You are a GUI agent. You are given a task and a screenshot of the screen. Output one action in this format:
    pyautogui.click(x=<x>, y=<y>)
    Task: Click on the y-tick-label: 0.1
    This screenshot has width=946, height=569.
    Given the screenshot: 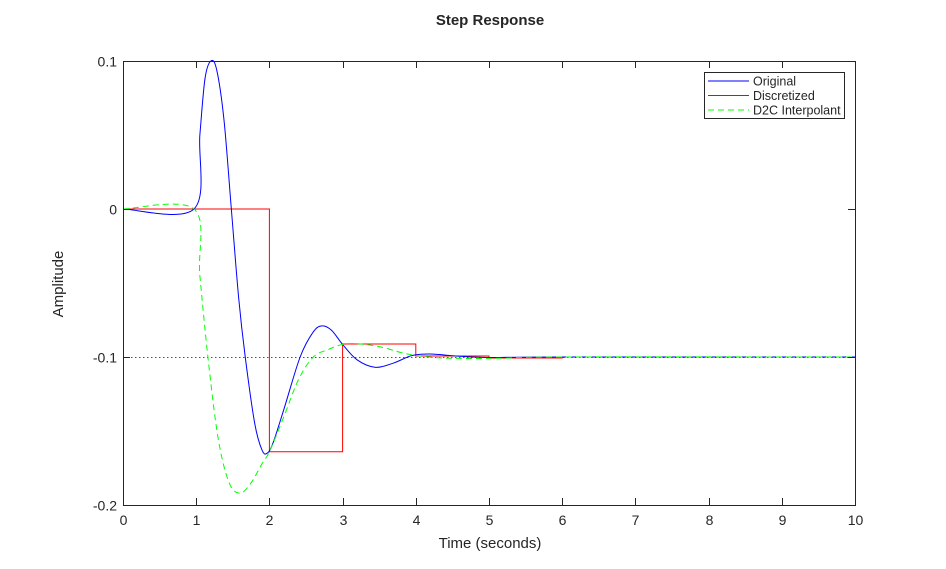 What is the action you would take?
    pyautogui.click(x=108, y=62)
    